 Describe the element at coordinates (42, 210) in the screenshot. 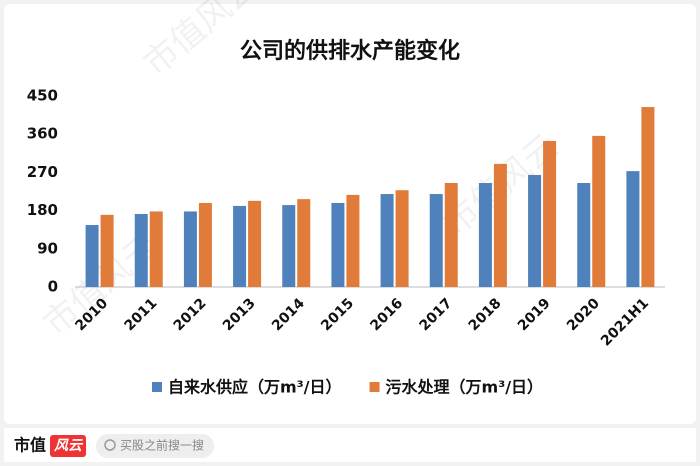

I see `y-tick-label: 180` at that location.